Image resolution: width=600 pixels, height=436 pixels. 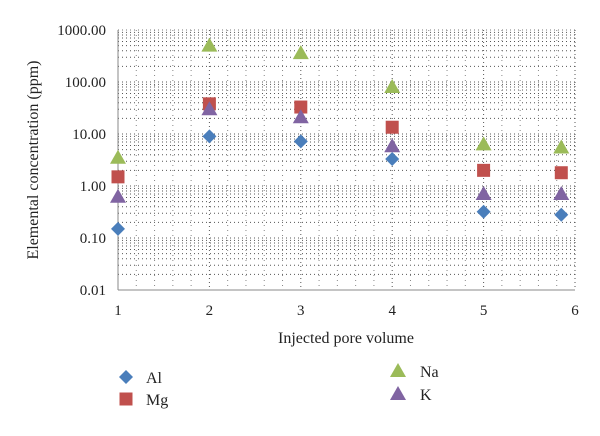 What do you see at coordinates (575, 311) in the screenshot?
I see `x-tick-label: 6` at bounding box center [575, 311].